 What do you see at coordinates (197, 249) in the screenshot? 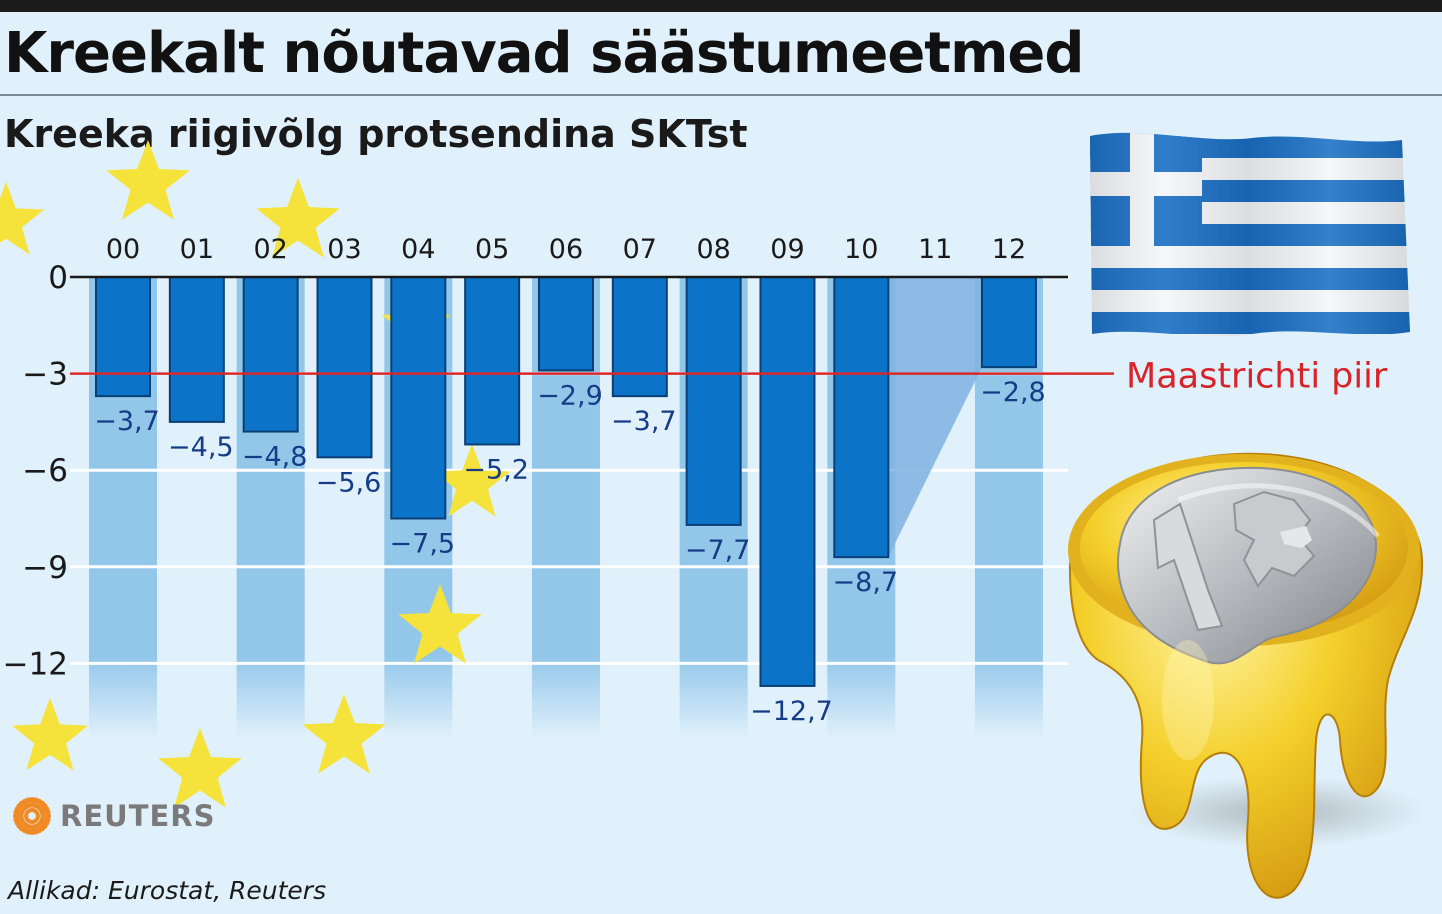
I see `x-tick-label: 01` at bounding box center [197, 249].